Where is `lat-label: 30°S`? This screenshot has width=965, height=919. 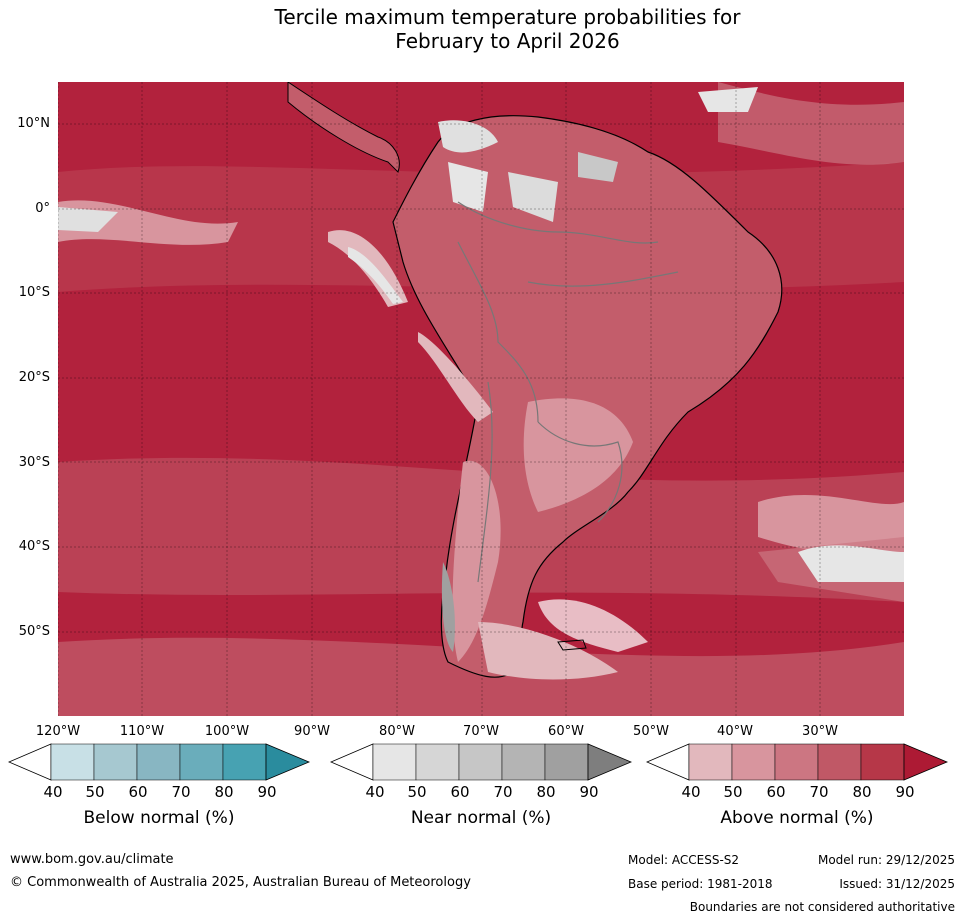 lat-label: 30°S is located at coordinates (34, 462).